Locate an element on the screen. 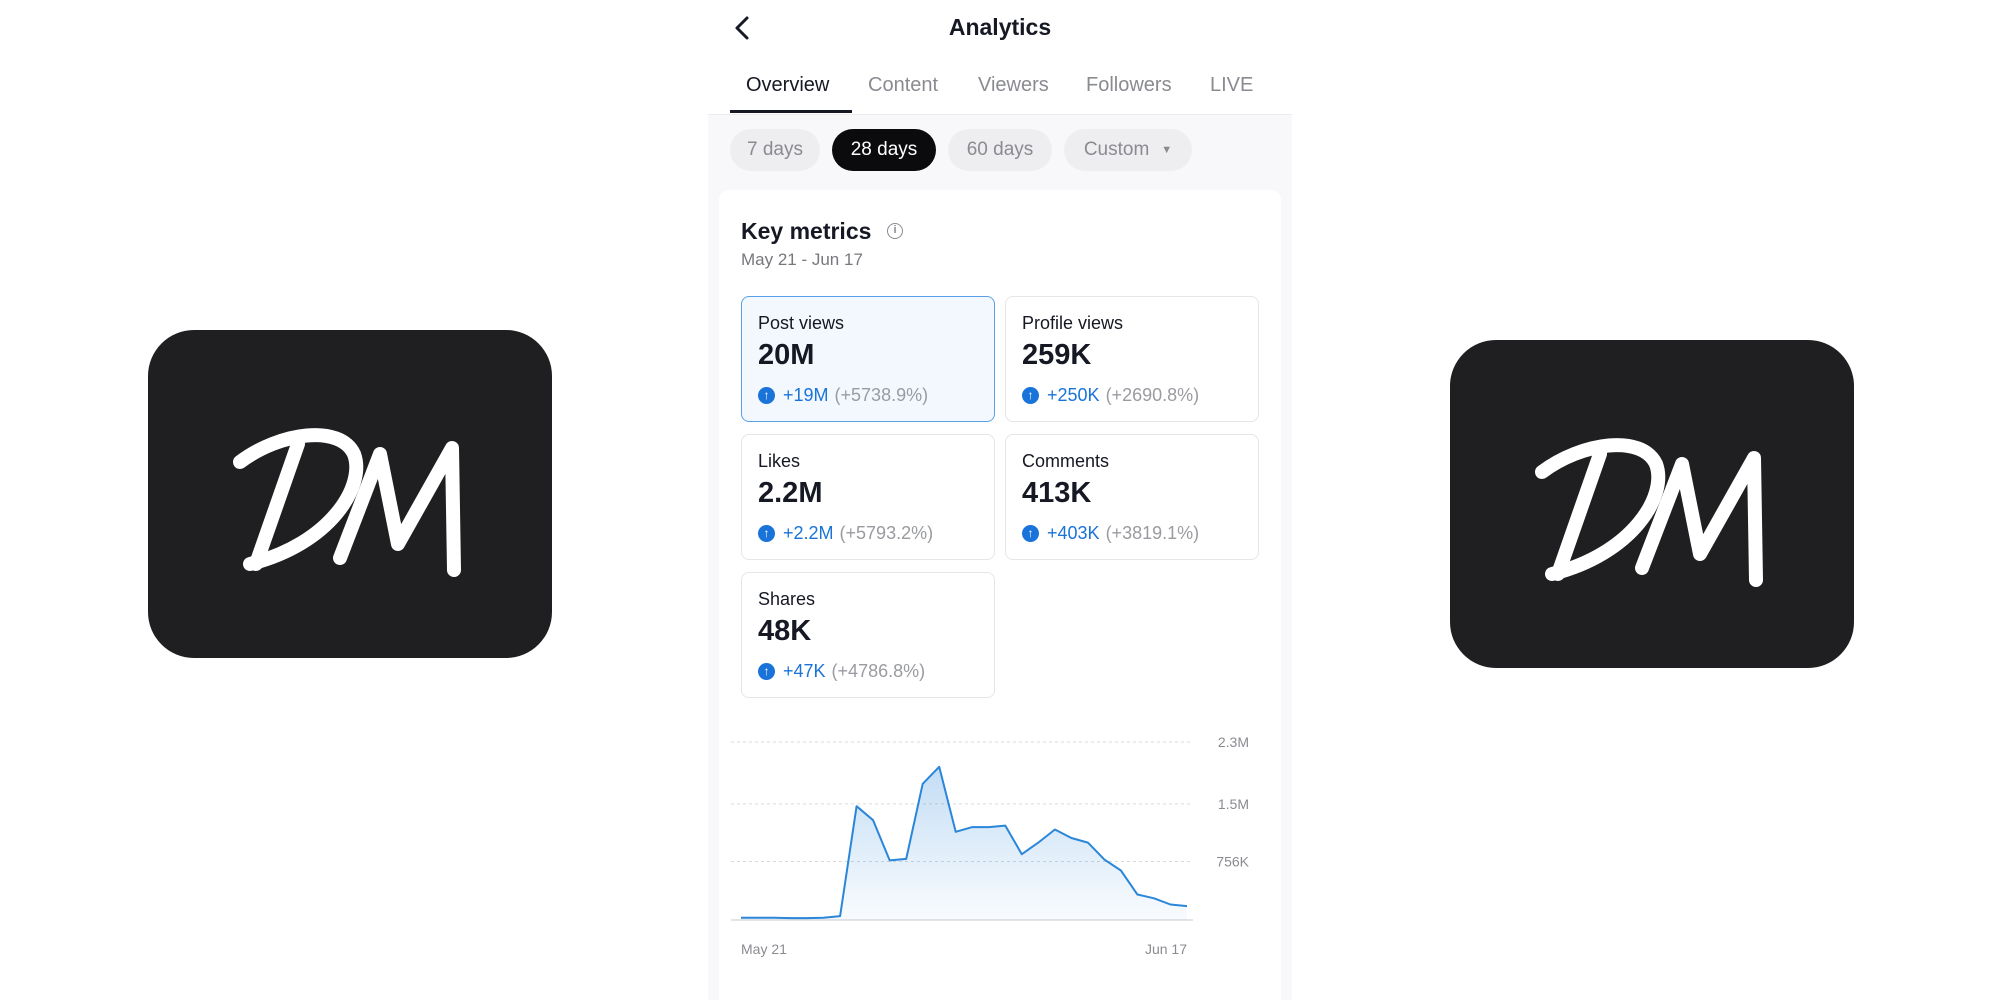 This screenshot has width=2000, height=1000. filter-custom: Custom ▼ is located at coordinates (1128, 150).